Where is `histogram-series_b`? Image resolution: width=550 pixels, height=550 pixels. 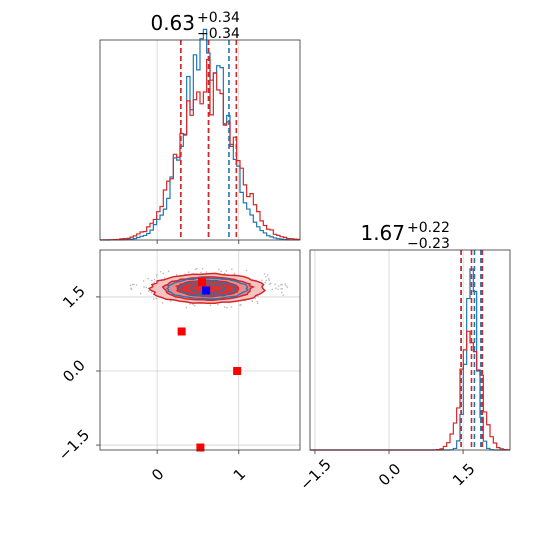
histogram-series_b is located at coordinates (200, 149).